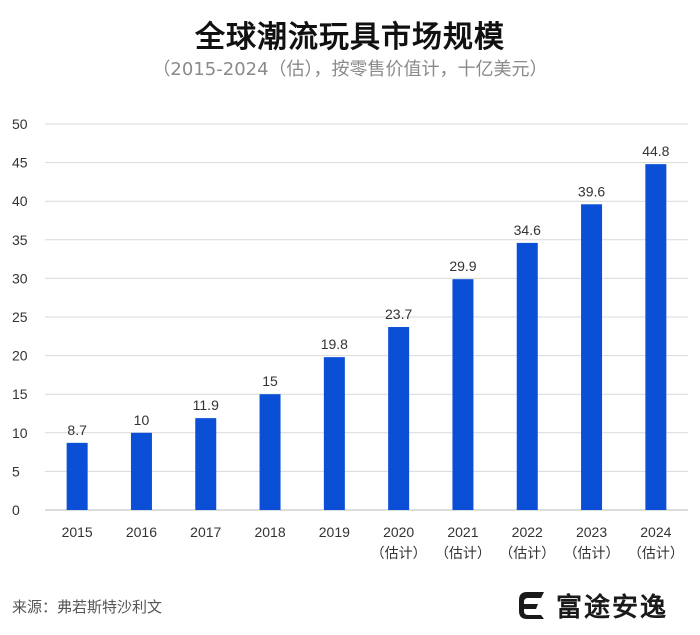  What do you see at coordinates (350, 69) in the screenshot?
I see `chart-subtitle: （2015-2024（估），按零售价值计，十亿美元）` at bounding box center [350, 69].